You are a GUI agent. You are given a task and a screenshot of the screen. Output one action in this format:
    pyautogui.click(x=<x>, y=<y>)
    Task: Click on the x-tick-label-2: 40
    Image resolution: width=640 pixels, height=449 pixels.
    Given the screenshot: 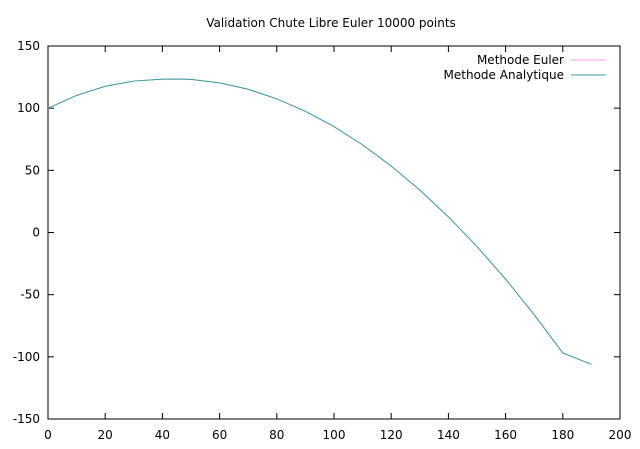 What is the action you would take?
    pyautogui.click(x=162, y=435)
    